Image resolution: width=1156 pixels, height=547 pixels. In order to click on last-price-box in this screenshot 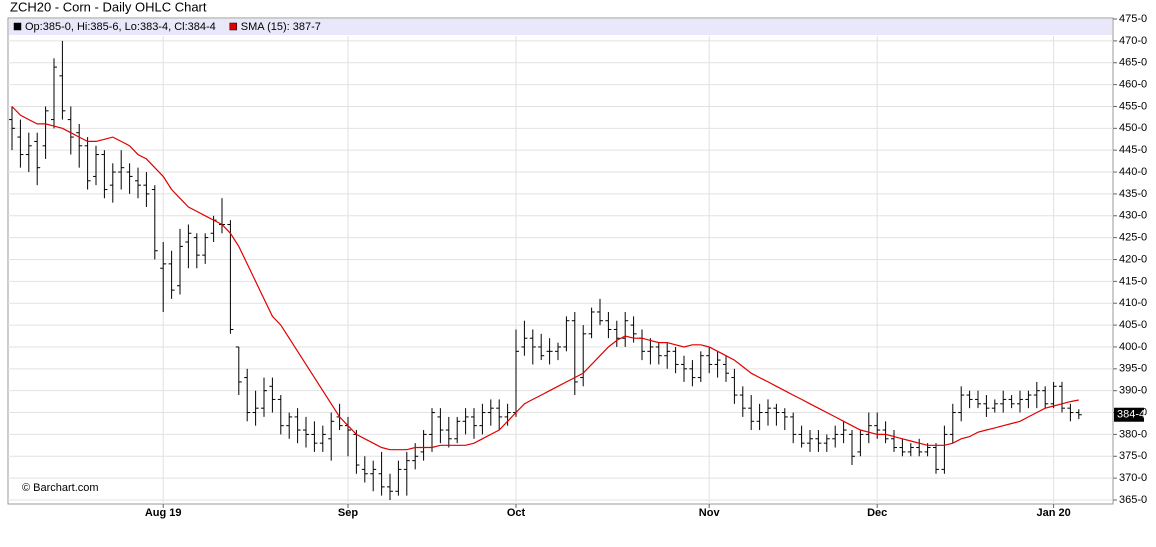, I will do `click(1129, 414)`.